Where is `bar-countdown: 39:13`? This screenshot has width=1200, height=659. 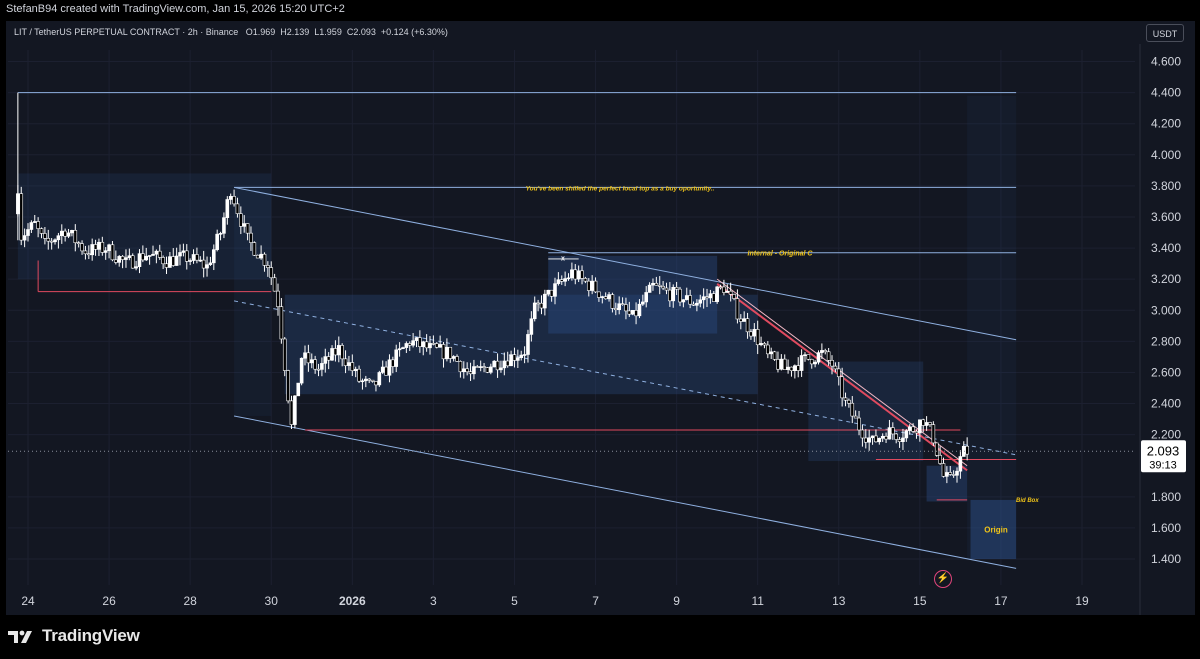
bar-countdown: 39:13 is located at coordinates (1163, 465).